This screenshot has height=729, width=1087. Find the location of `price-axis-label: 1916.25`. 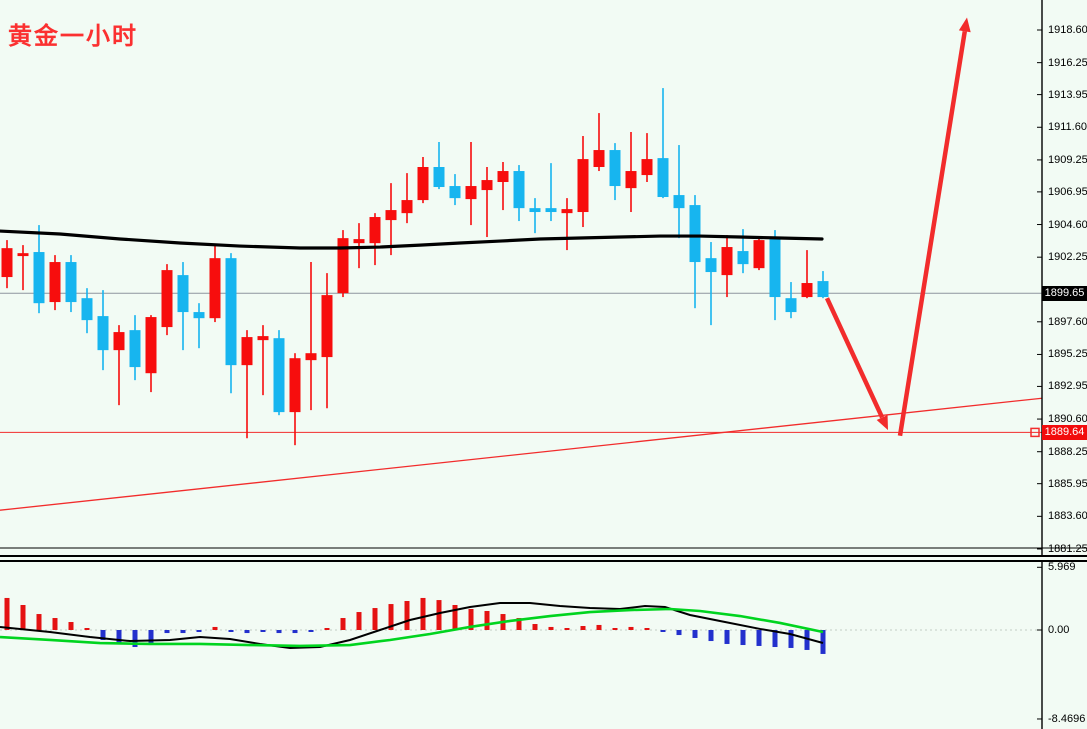

price-axis-label: 1916.25 is located at coordinates (1067, 62).